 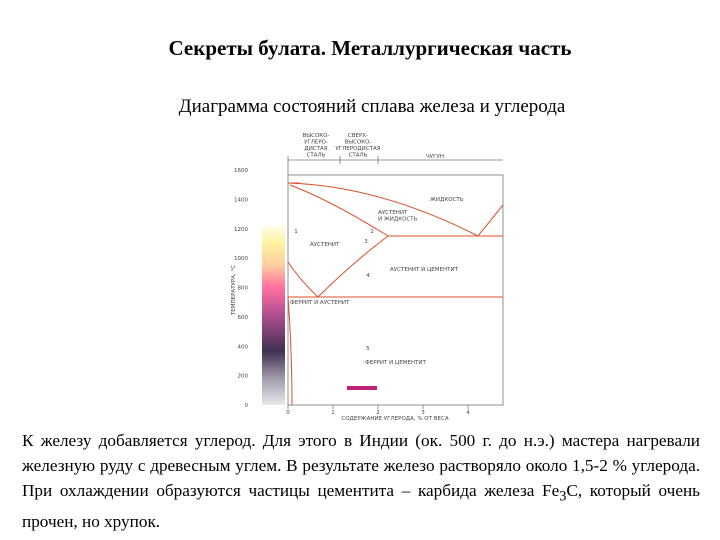 What do you see at coordinates (378, 413) in the screenshot?
I see `x-tick-label: 2` at bounding box center [378, 413].